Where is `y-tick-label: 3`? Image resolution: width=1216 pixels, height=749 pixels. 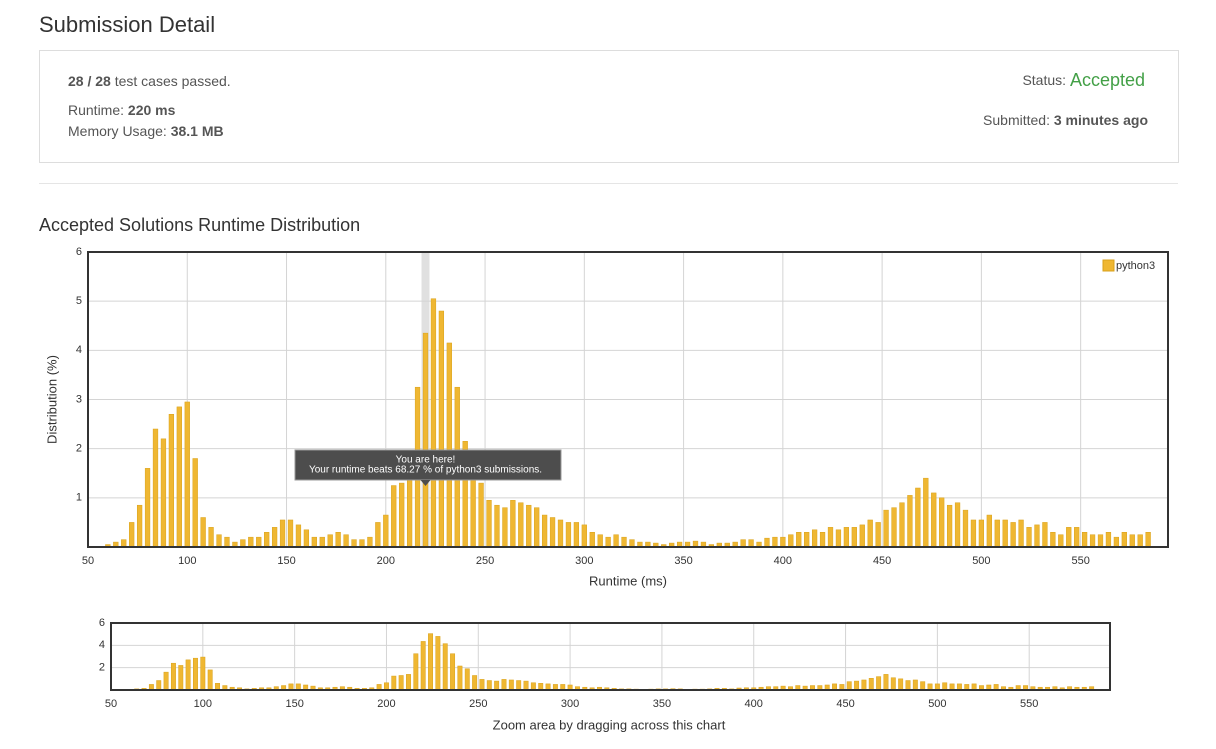
y-tick-label: 3 is located at coordinates (79, 399).